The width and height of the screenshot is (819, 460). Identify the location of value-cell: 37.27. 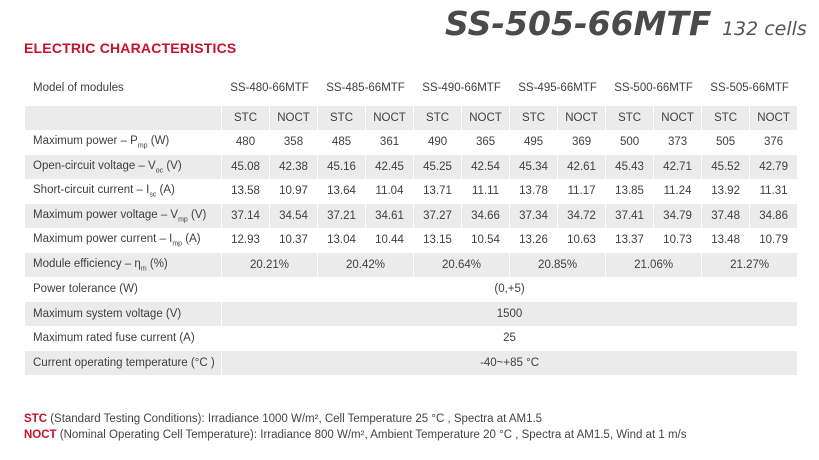
(438, 216).